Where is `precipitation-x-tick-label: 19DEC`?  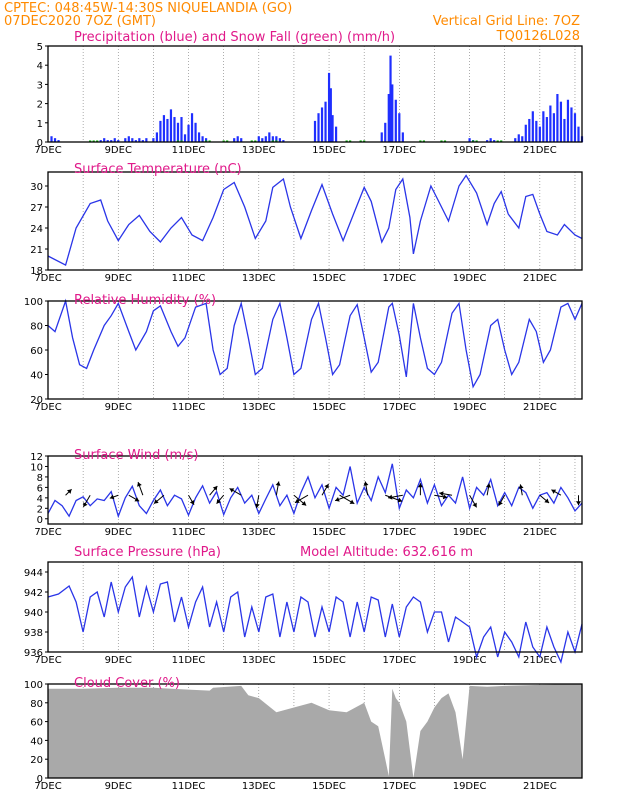 precipitation-x-tick-label: 19DEC is located at coordinates (470, 150).